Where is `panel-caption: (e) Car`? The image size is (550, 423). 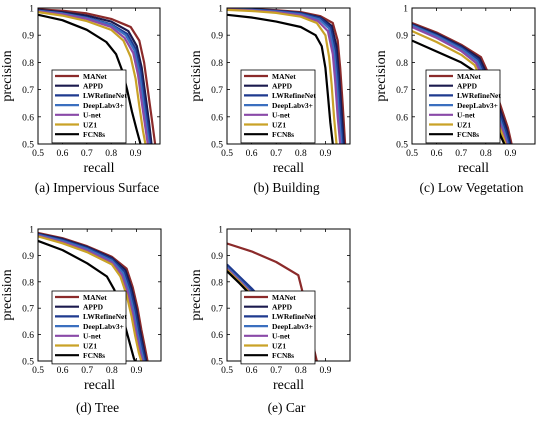 panel-caption: (e) Car is located at coordinates (287, 407).